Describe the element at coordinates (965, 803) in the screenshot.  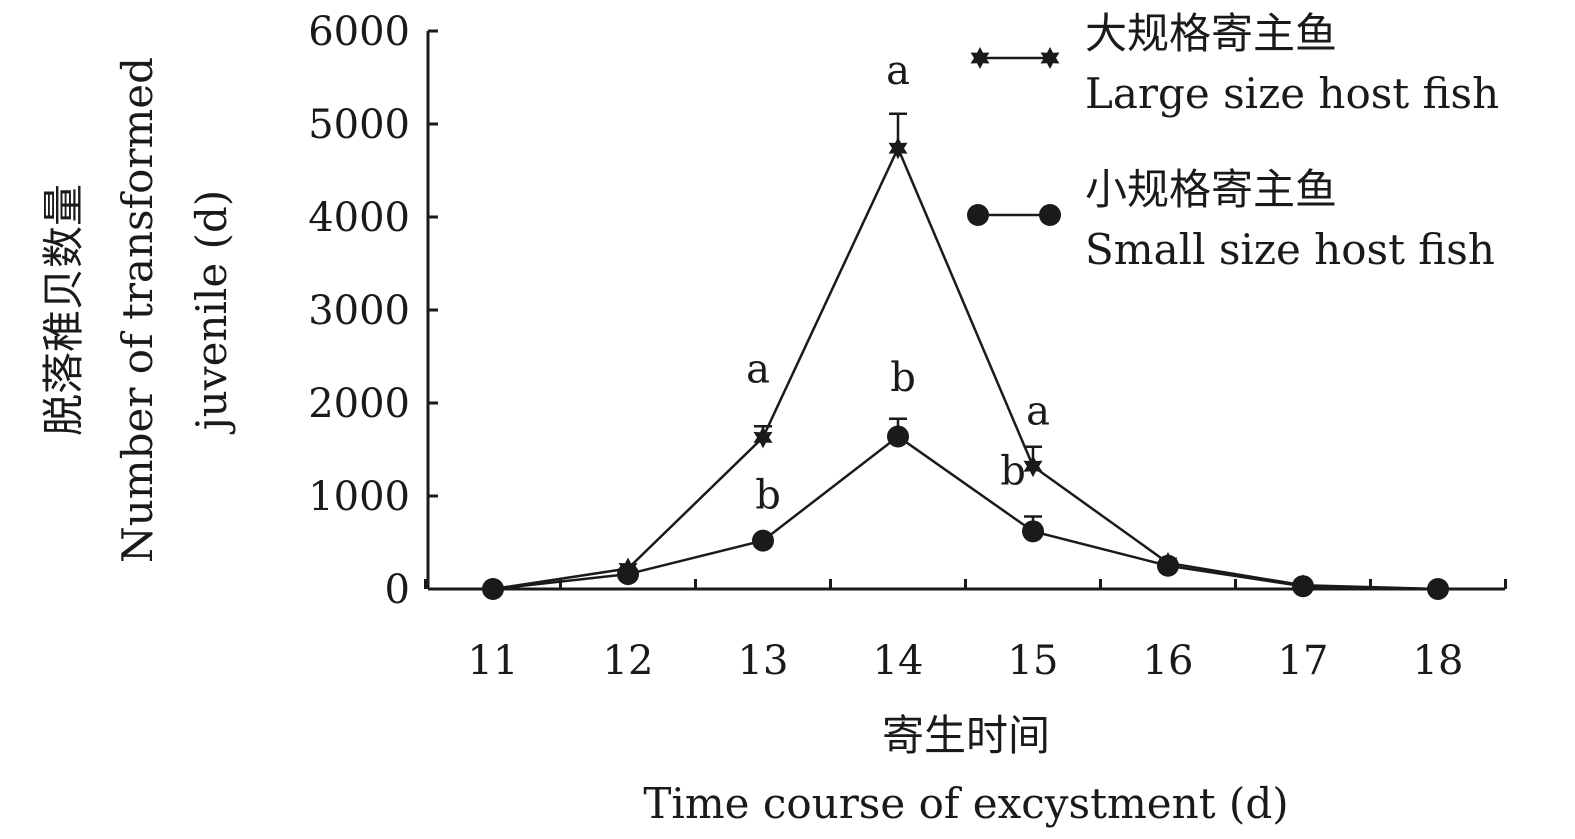
I see `x-axis-label-en: Time course of excystment (d)` at that location.